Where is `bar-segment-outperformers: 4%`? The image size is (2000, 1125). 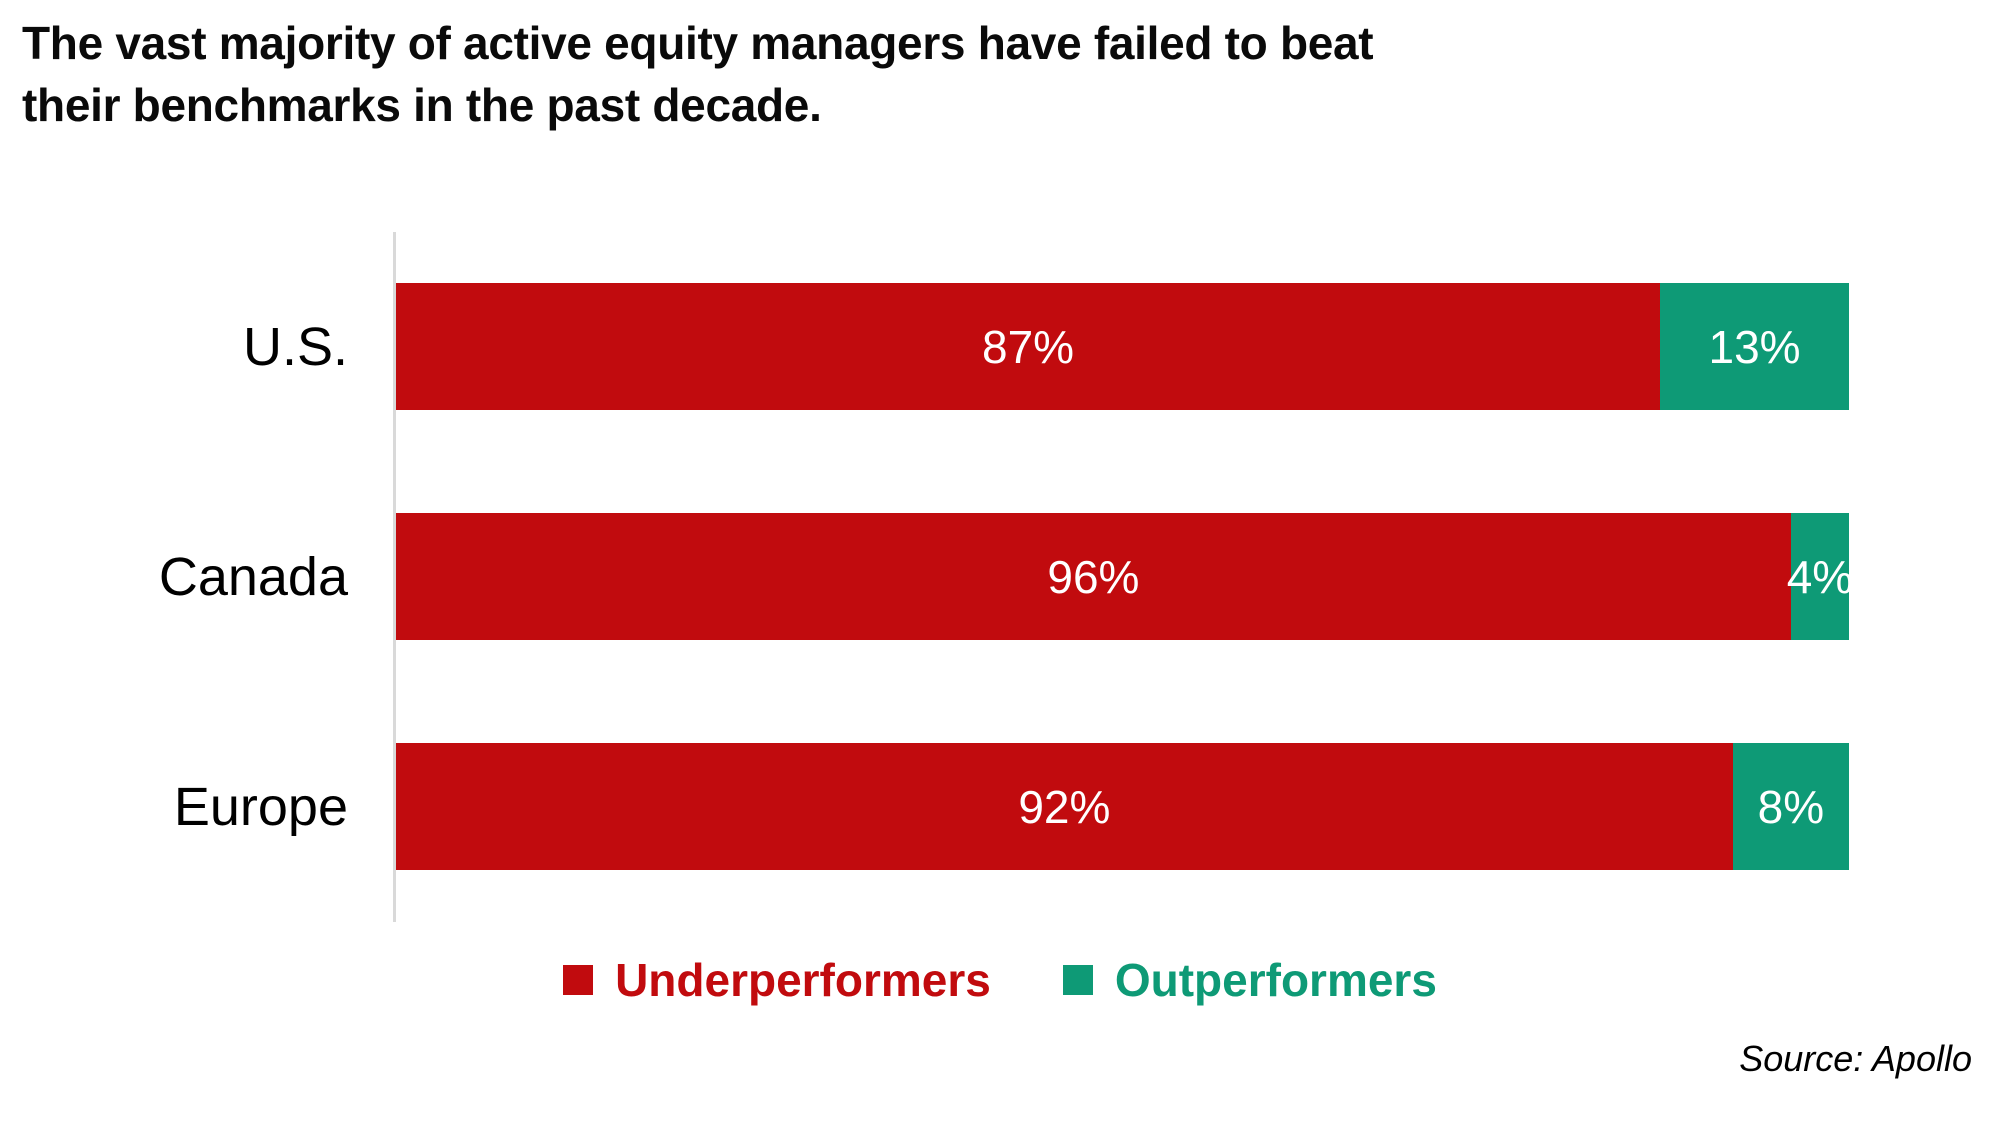
bar-segment-outperformers: 4% is located at coordinates (1820, 576).